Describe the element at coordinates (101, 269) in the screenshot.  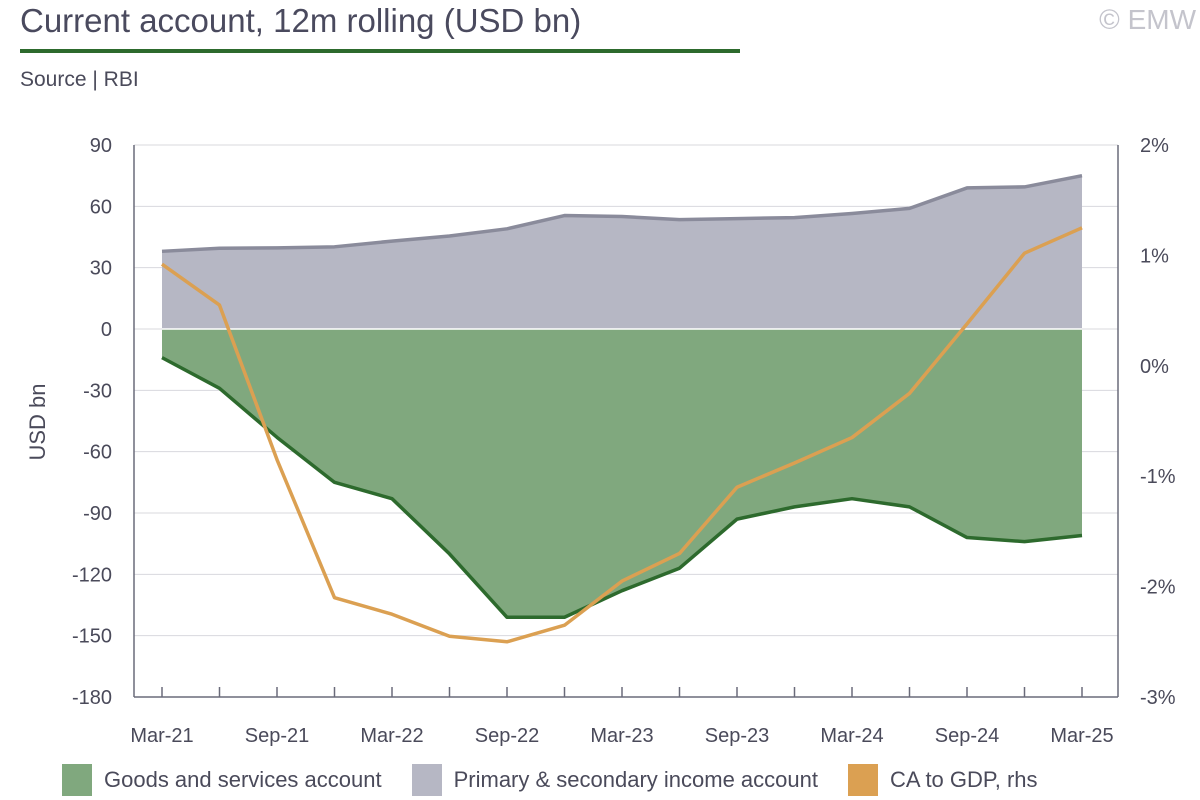
I see `y-tick-label: 30` at that location.